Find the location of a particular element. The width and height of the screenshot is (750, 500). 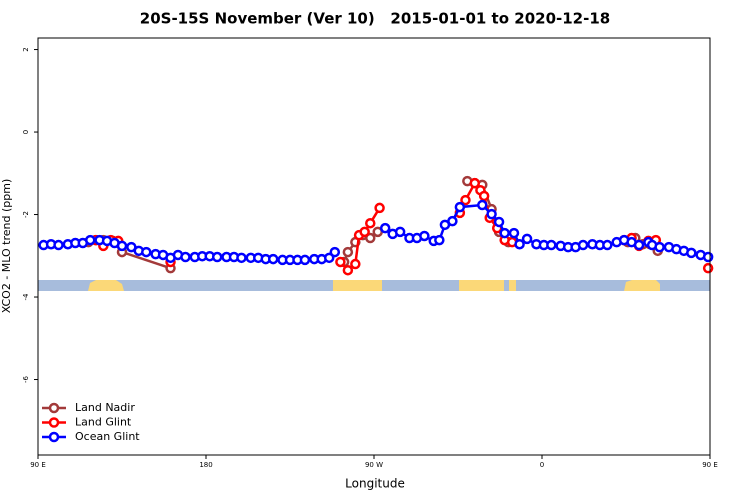

y-tick-label: -6 is located at coordinates (26, 379).